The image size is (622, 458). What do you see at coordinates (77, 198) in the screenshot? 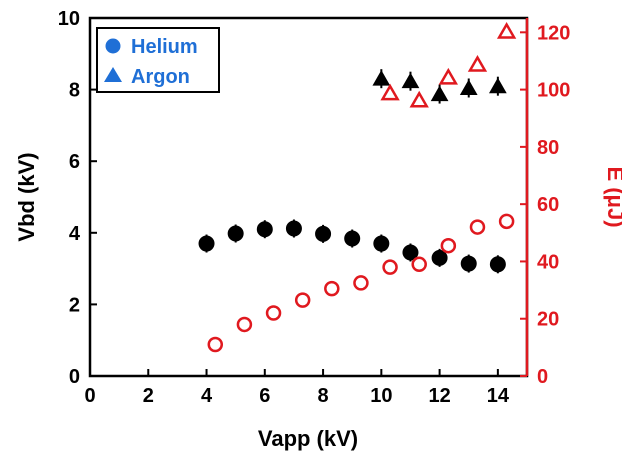
I see `y-left-axis-ticks: 0 2 4 6 8 10` at bounding box center [77, 198].